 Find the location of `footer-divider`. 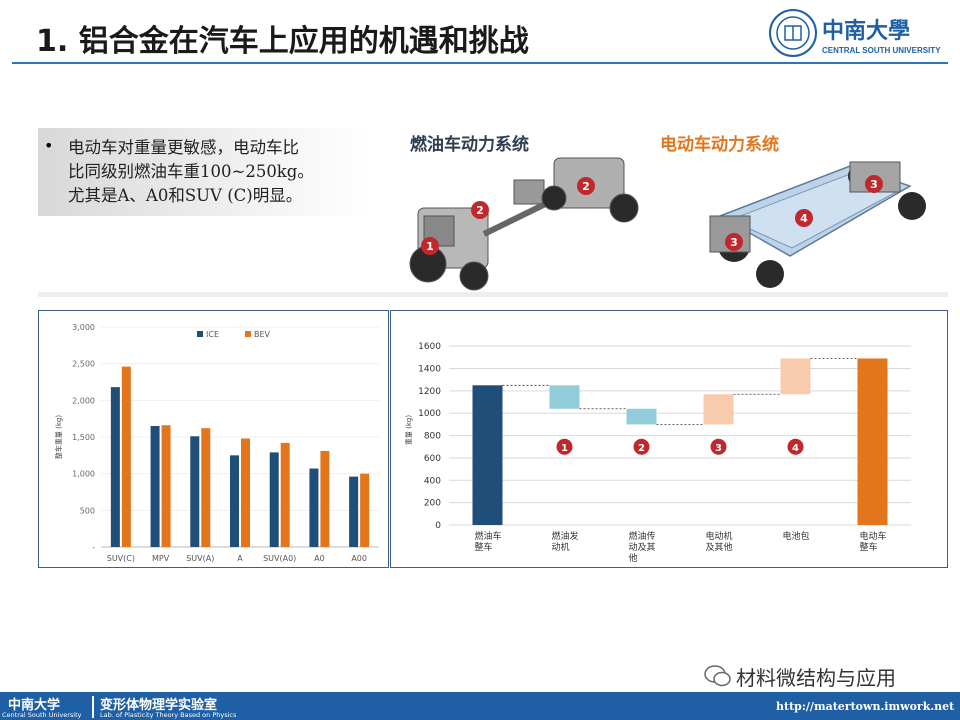

footer-divider is located at coordinates (93, 707).